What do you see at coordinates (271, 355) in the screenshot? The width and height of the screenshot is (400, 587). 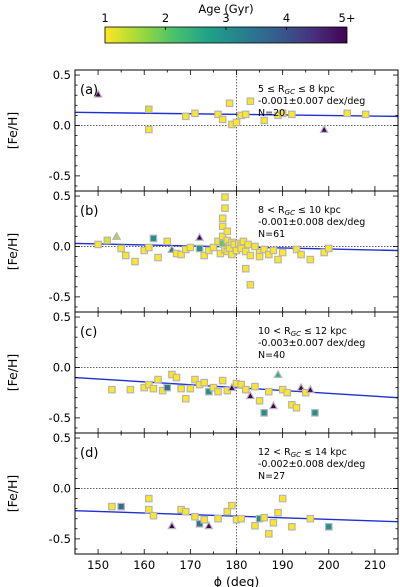 I see `count-annotation: N=40` at bounding box center [271, 355].